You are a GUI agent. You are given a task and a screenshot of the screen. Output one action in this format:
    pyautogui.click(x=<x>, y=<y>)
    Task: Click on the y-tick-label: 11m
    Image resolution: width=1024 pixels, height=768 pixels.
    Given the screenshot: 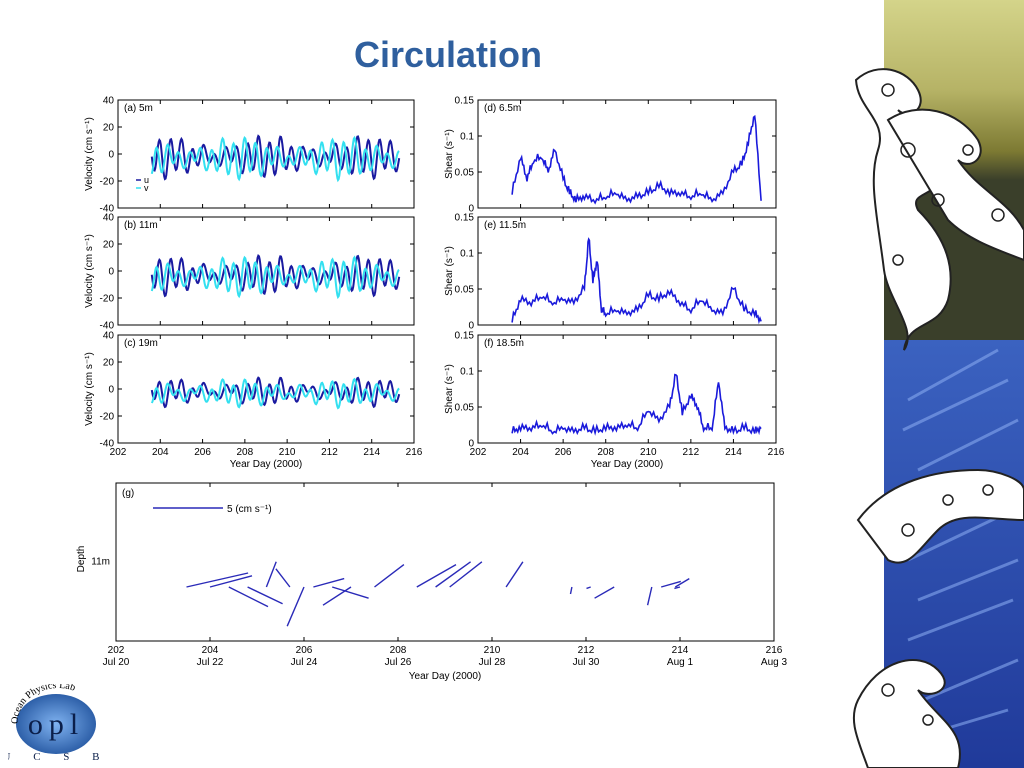 What is the action you would take?
    pyautogui.click(x=100, y=562)
    